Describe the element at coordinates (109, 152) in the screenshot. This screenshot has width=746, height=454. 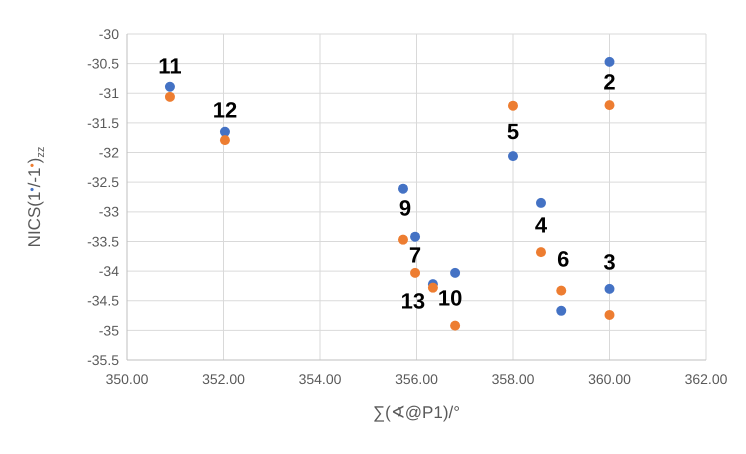
I see `y-tick-label: -32` at that location.